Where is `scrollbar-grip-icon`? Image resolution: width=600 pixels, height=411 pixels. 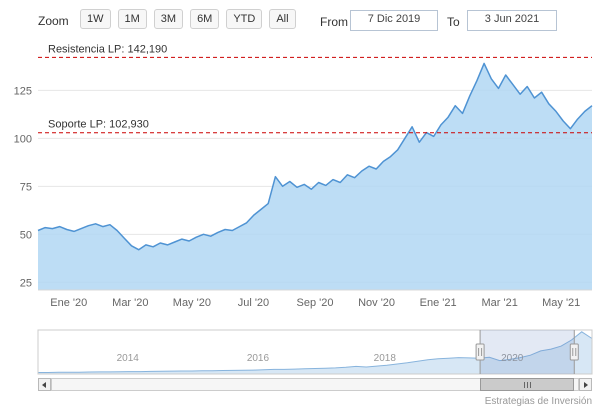
scrollbar-grip-icon is located at coordinates (527, 385).